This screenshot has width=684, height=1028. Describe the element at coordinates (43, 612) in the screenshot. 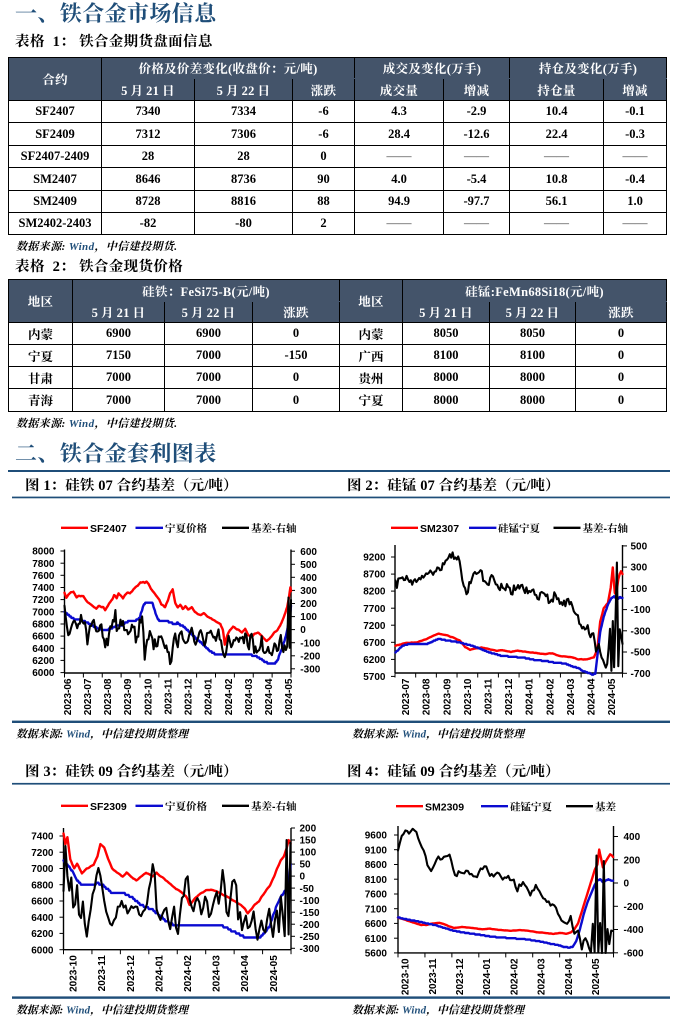

I see `svg-text: 7000` at that location.